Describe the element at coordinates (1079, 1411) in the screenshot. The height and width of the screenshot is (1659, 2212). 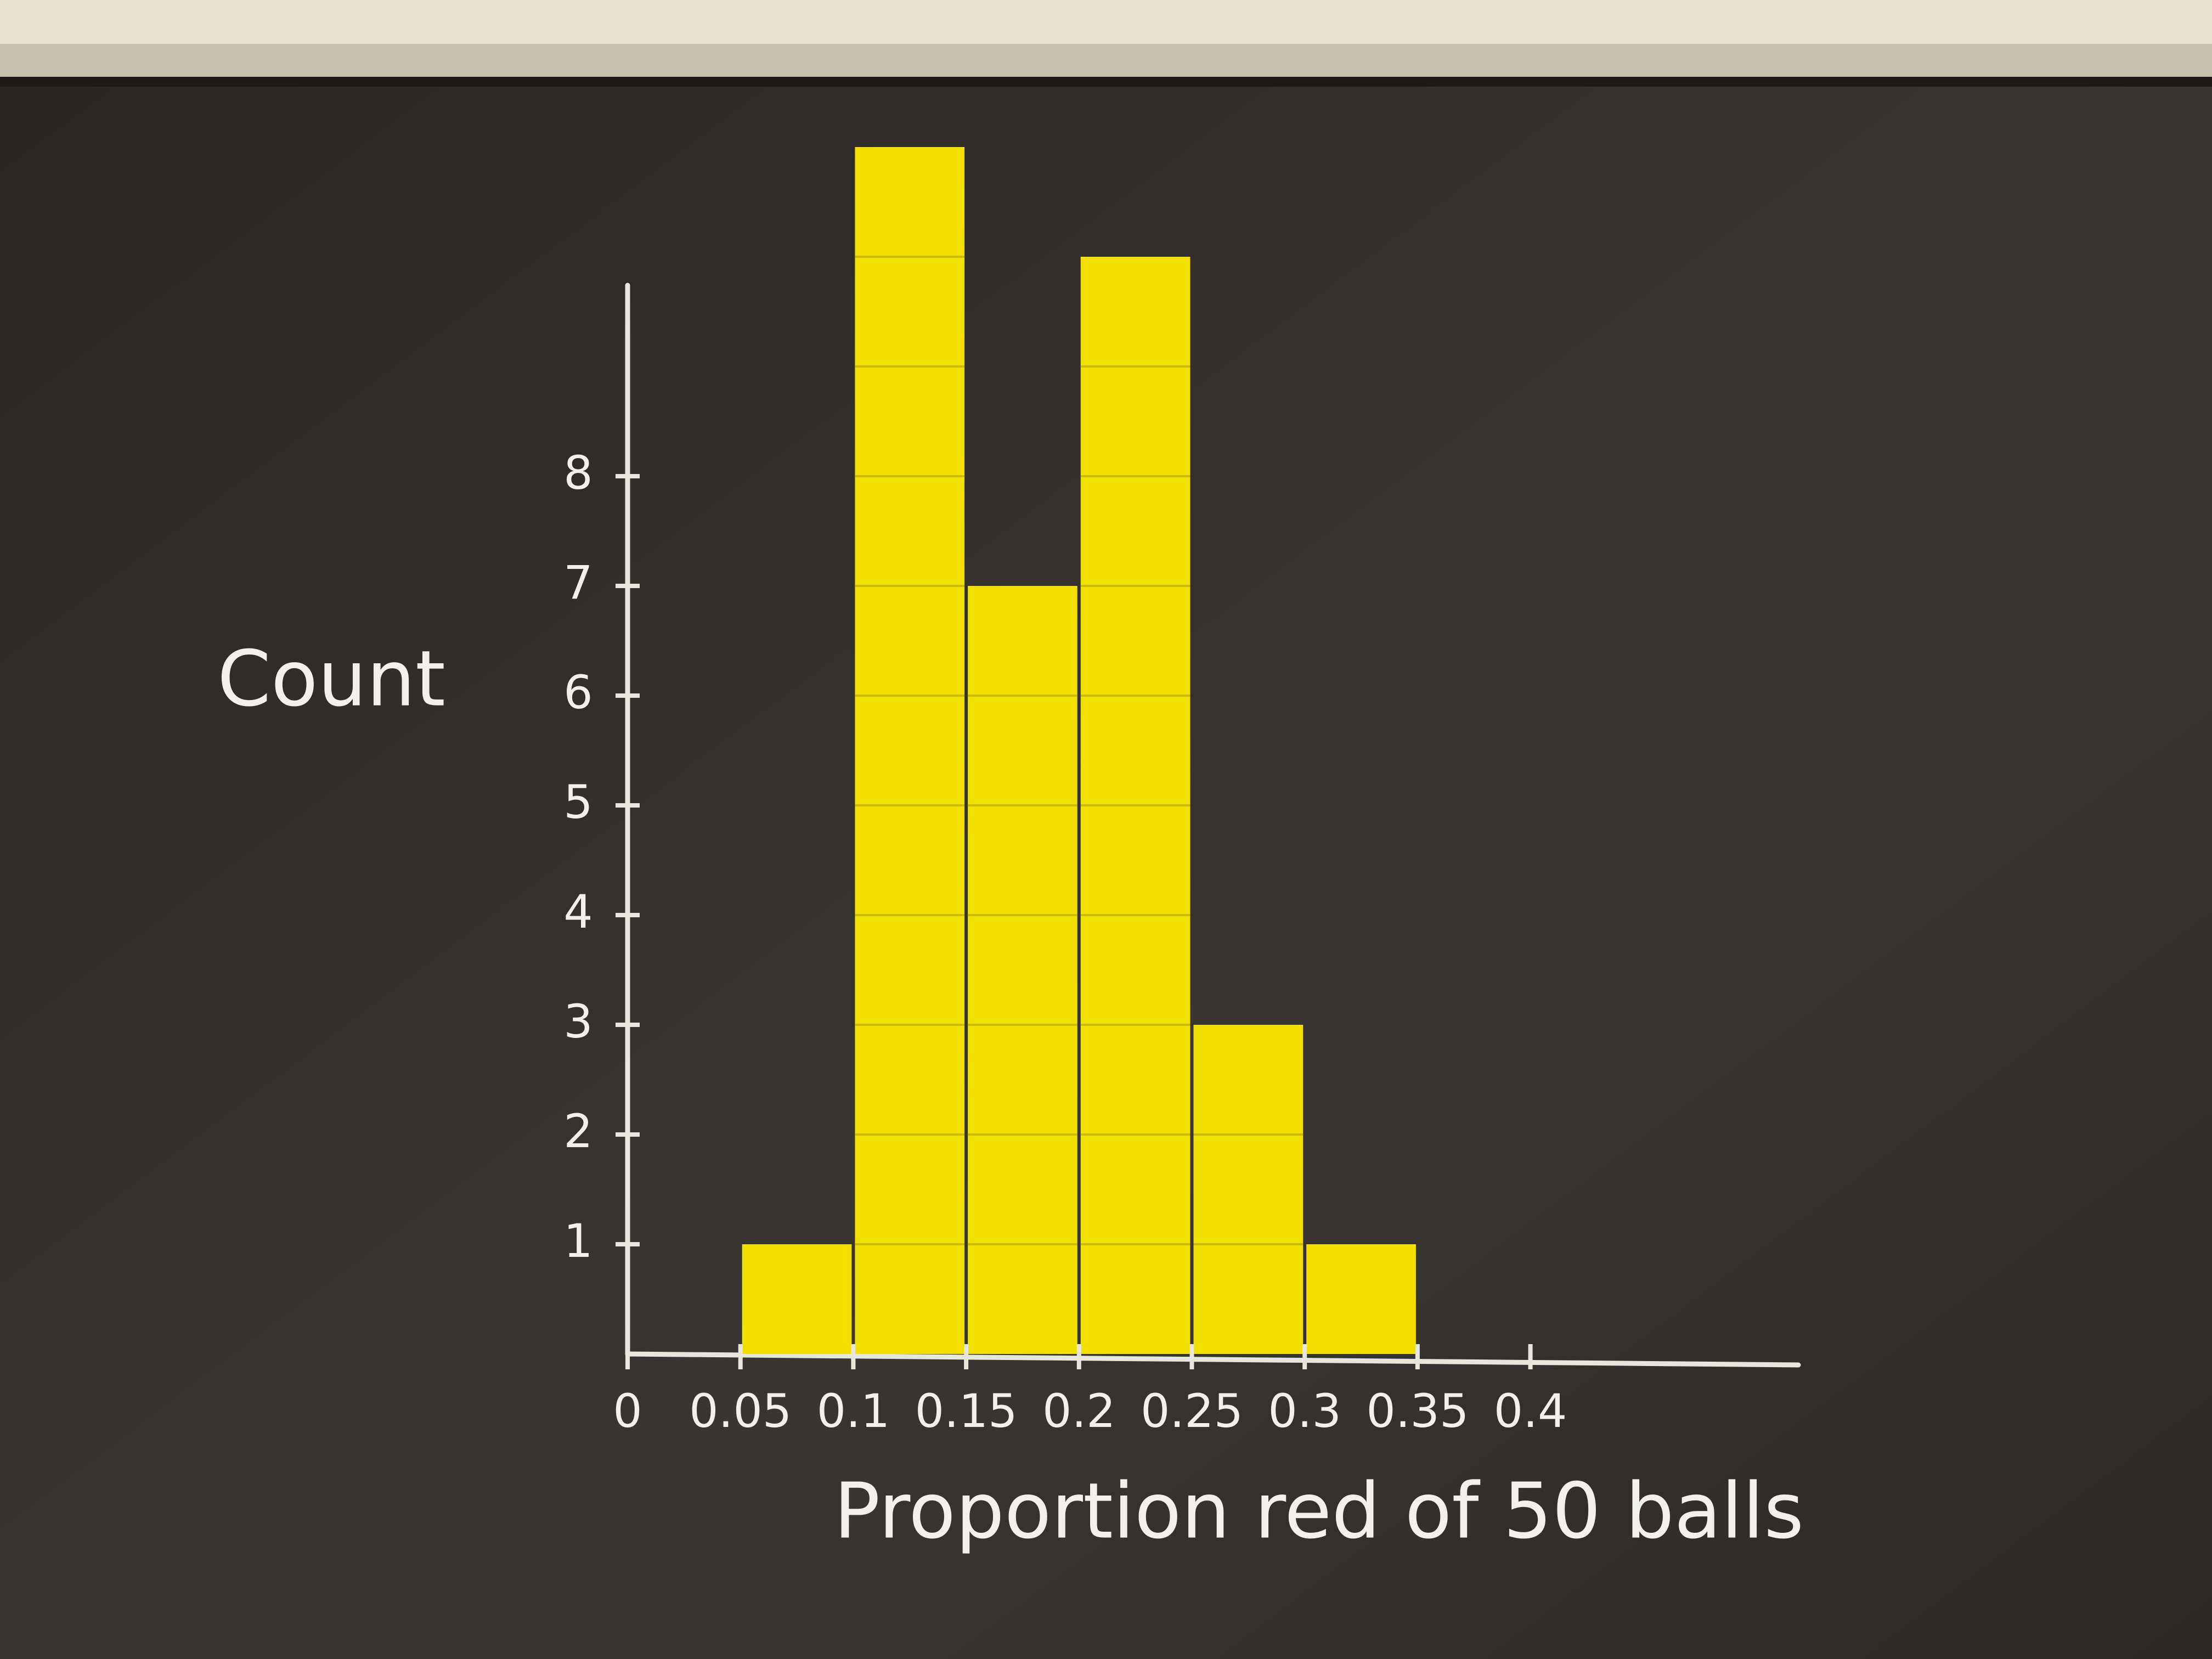
I see `x-tick-label: 0.2` at that location.